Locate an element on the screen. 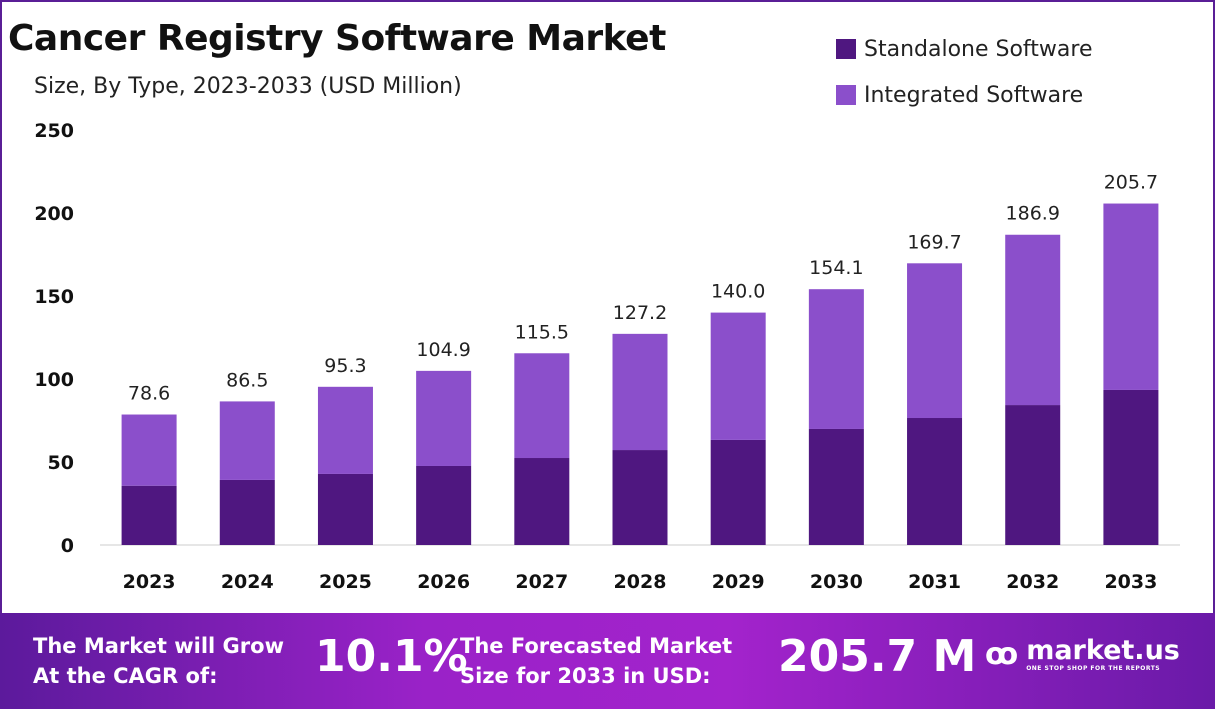 The width and height of the screenshot is (1215, 709). data-label: 205.7 is located at coordinates (1131, 183).